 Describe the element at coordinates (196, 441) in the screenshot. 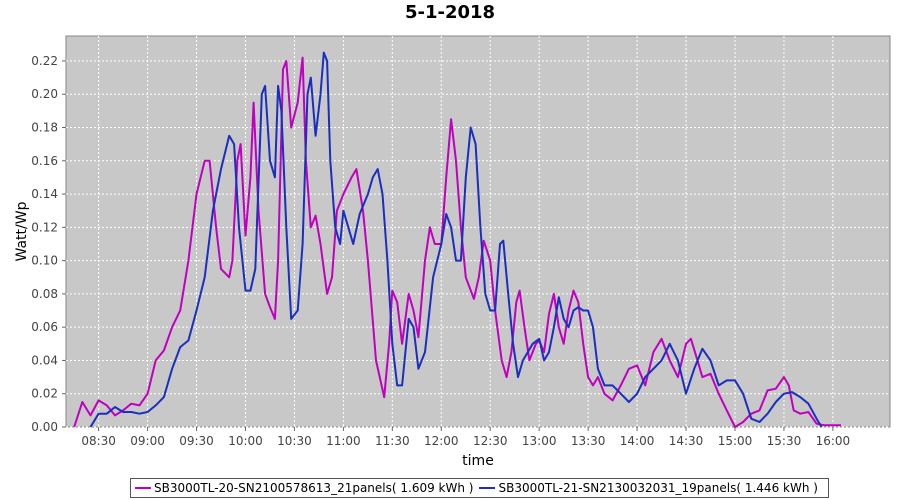

I see `x-tick-label: 09:30` at that location.